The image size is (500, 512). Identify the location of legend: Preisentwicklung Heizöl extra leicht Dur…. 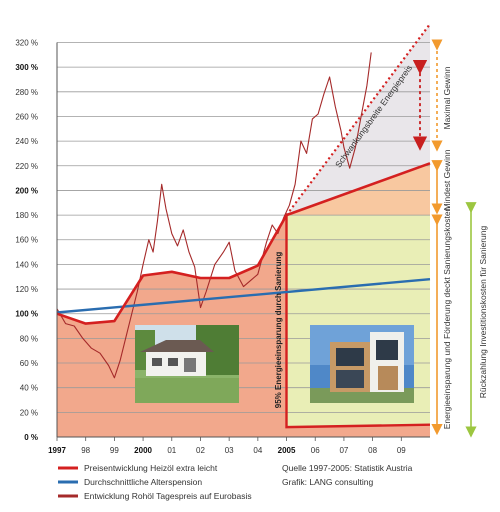
(235, 482).